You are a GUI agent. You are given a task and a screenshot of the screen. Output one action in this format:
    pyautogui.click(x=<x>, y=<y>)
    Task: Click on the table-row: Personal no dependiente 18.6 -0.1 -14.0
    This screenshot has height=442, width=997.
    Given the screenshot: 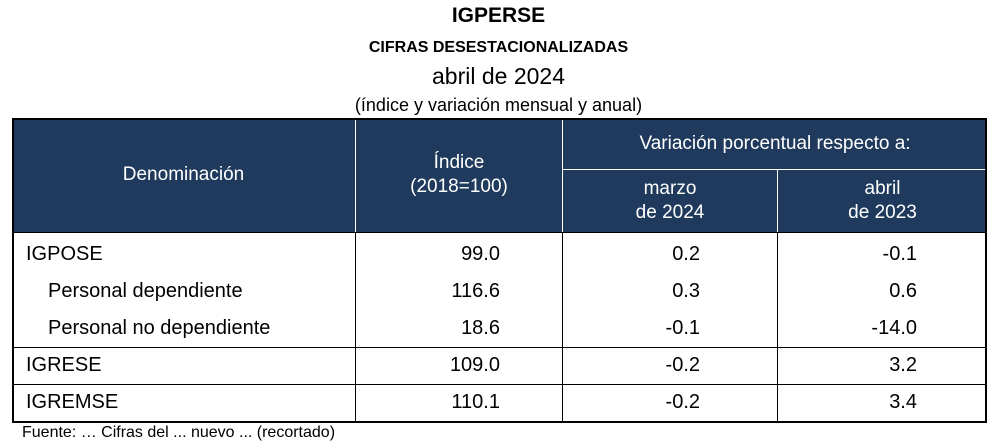 What is the action you would take?
    pyautogui.click(x=499, y=328)
    